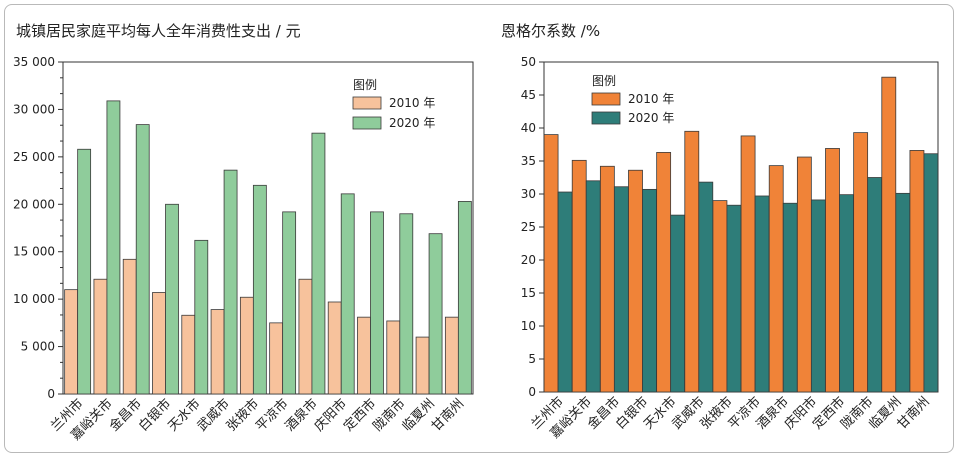 Image resolution: width=960 pixels, height=459 pixels. What do you see at coordinates (158, 31) in the screenshot?
I see `chart-title-consumption: 城镇居民家庭平均每人全年消费性支出 / 元` at bounding box center [158, 31].